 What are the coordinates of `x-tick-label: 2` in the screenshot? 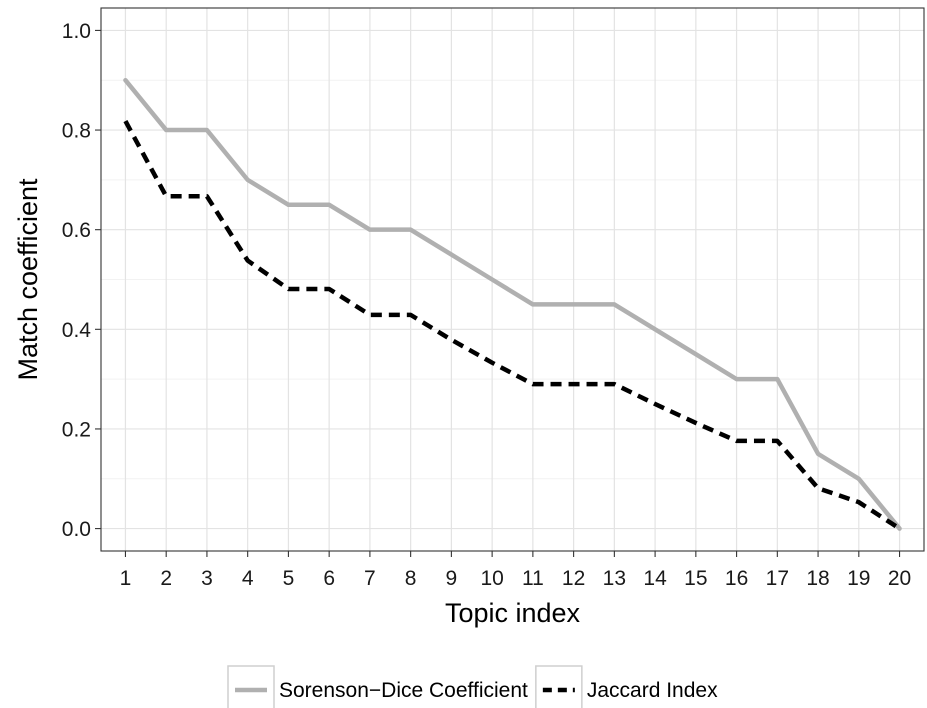 It's located at (166, 578).